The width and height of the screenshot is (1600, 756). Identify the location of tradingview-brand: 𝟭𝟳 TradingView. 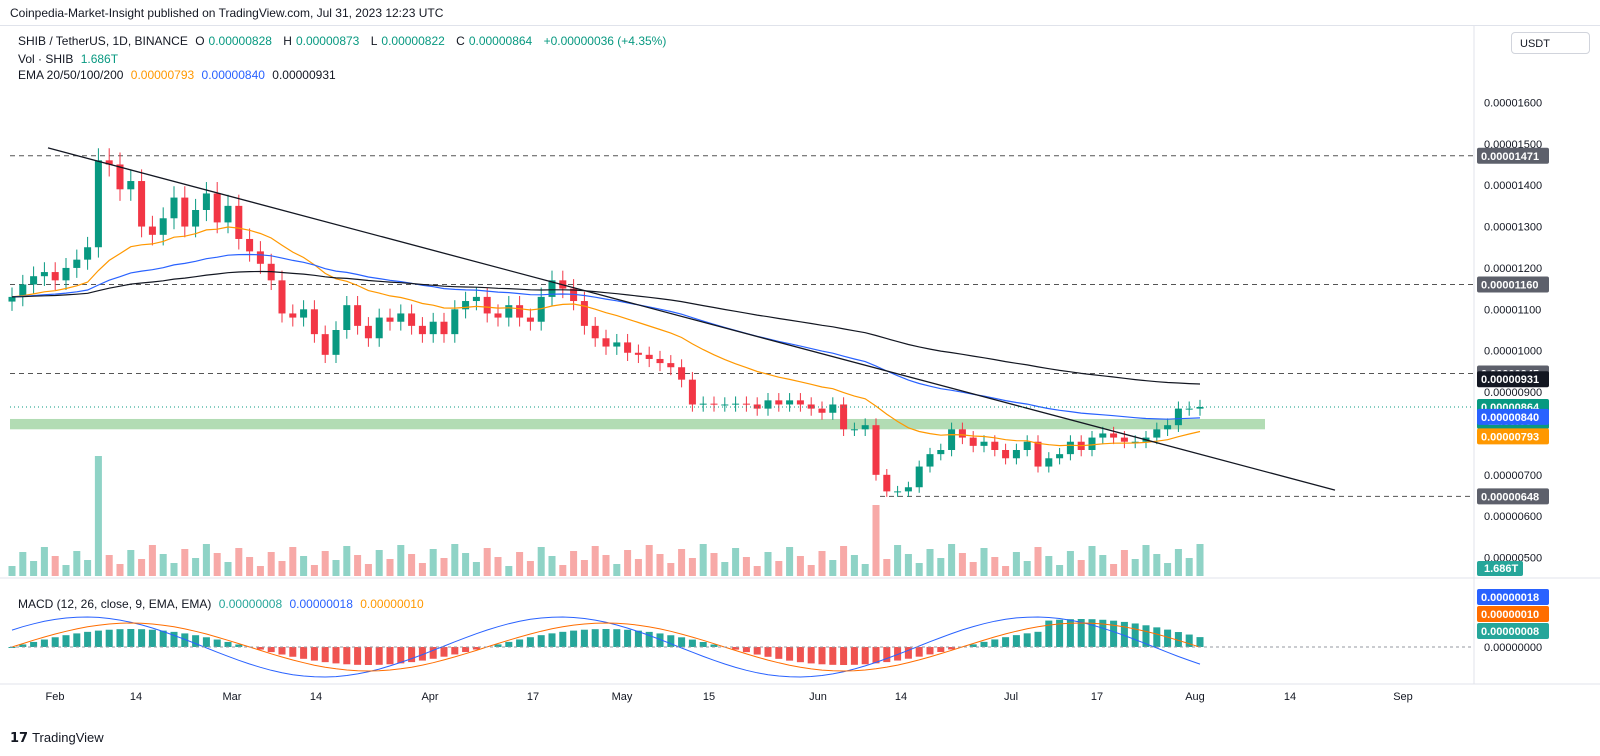
(57, 738).